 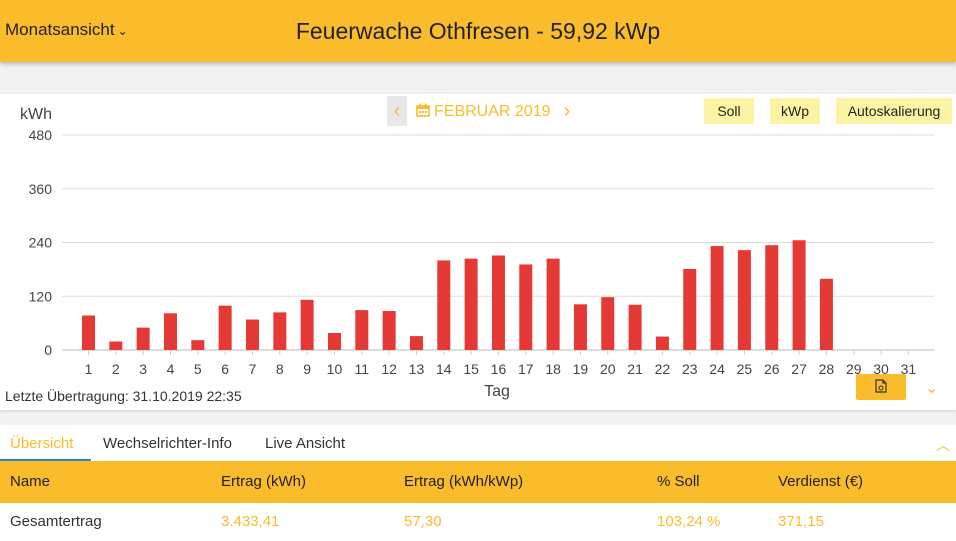 I want to click on x-tick-label: 9, so click(x=307, y=369).